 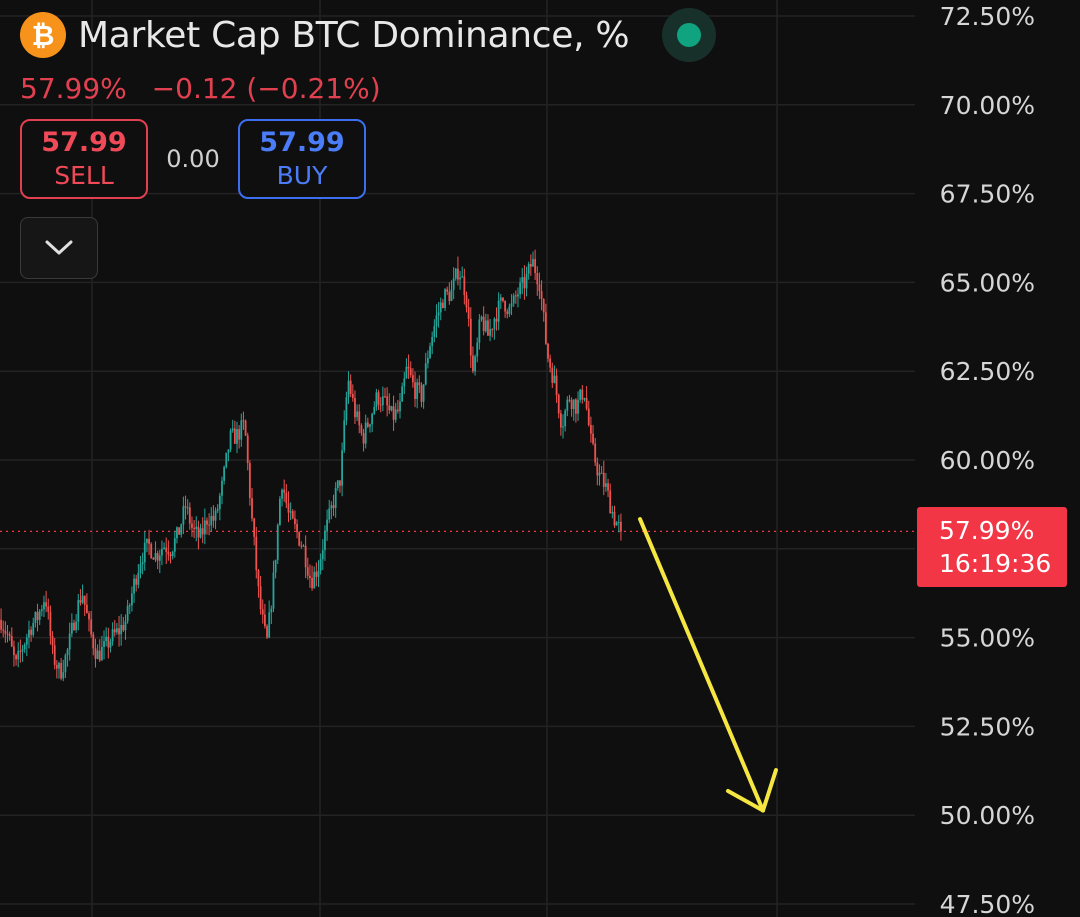 I want to click on collapse-button, so click(x=59, y=248).